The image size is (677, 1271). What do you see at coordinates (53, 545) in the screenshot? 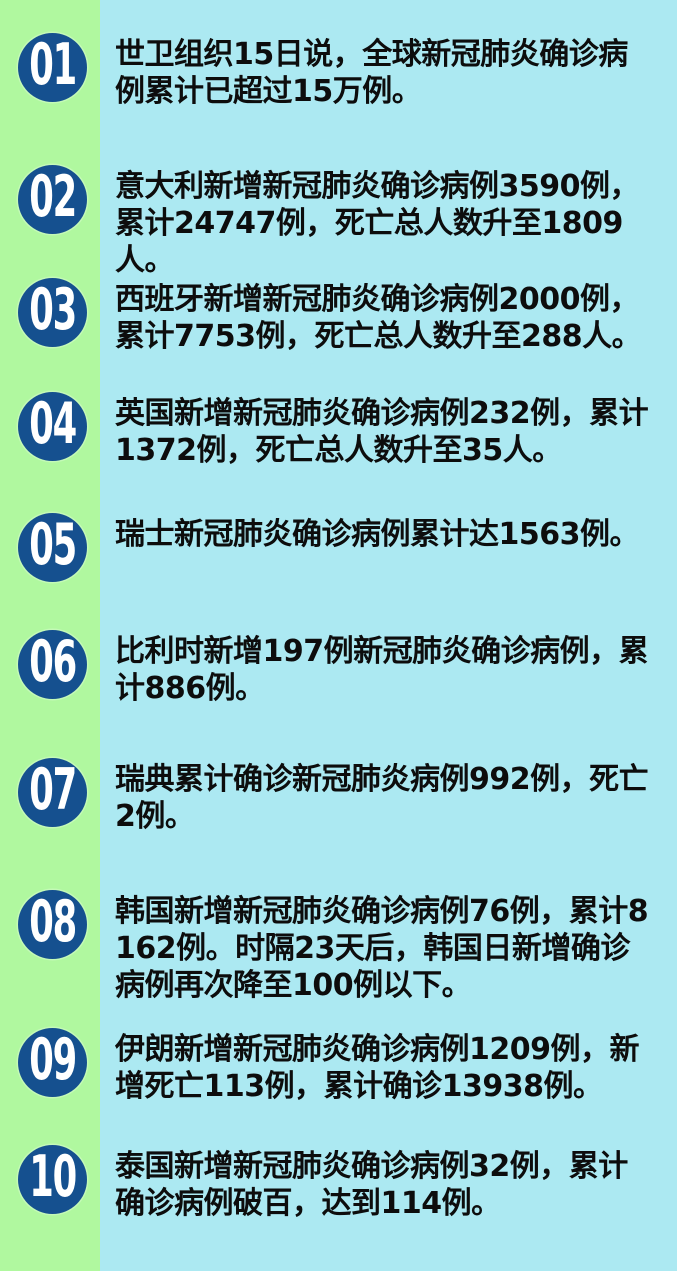
I see `item-number: 05` at bounding box center [53, 545].